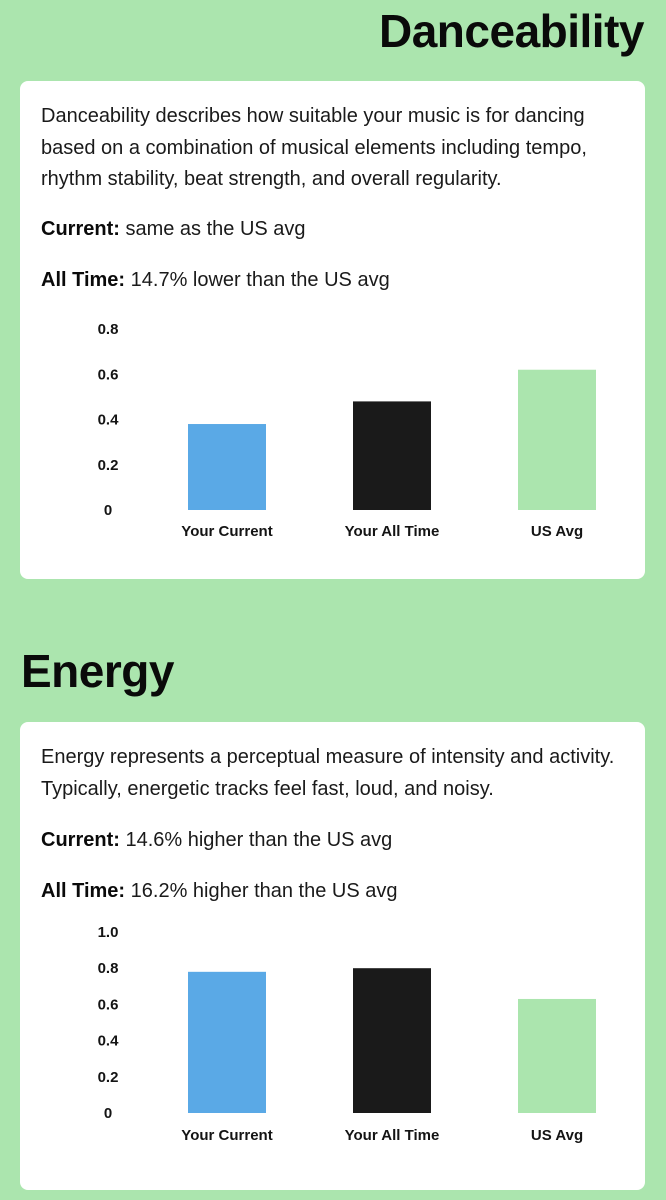  What do you see at coordinates (97, 671) in the screenshot?
I see `energy-title: Energy` at bounding box center [97, 671].